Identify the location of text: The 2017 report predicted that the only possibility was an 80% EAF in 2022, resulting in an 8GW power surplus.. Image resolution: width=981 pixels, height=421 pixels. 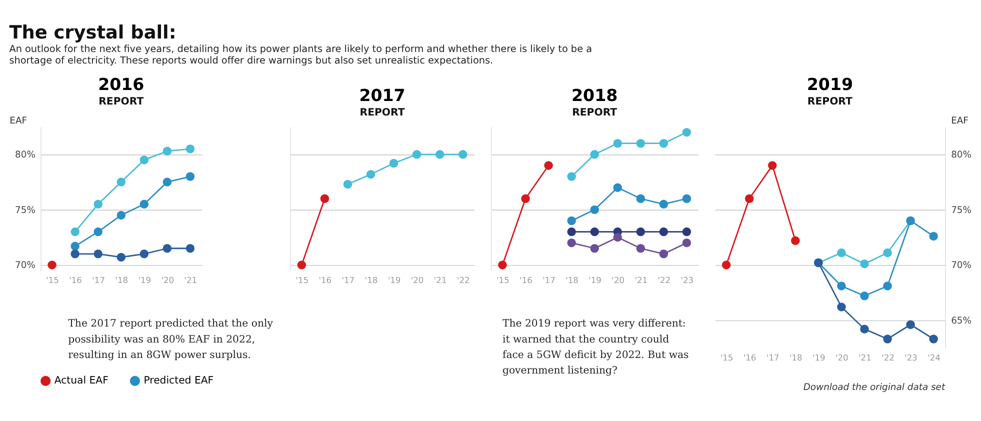
(171, 339).